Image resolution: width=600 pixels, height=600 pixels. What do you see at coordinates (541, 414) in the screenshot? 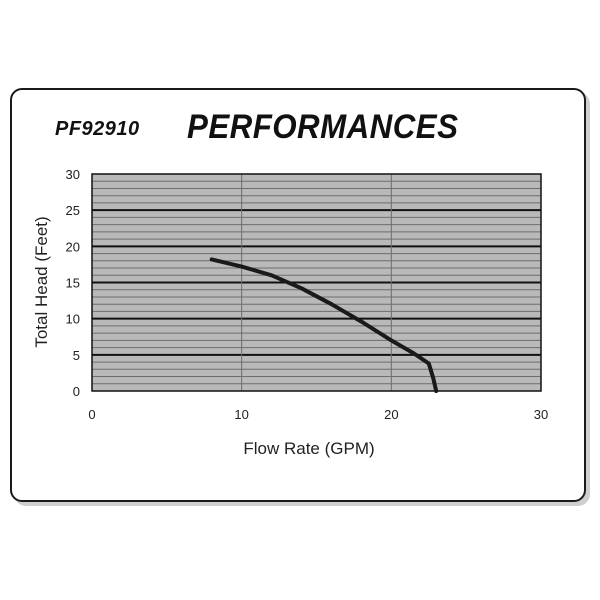
I see `x-tick-label: 30` at bounding box center [541, 414].